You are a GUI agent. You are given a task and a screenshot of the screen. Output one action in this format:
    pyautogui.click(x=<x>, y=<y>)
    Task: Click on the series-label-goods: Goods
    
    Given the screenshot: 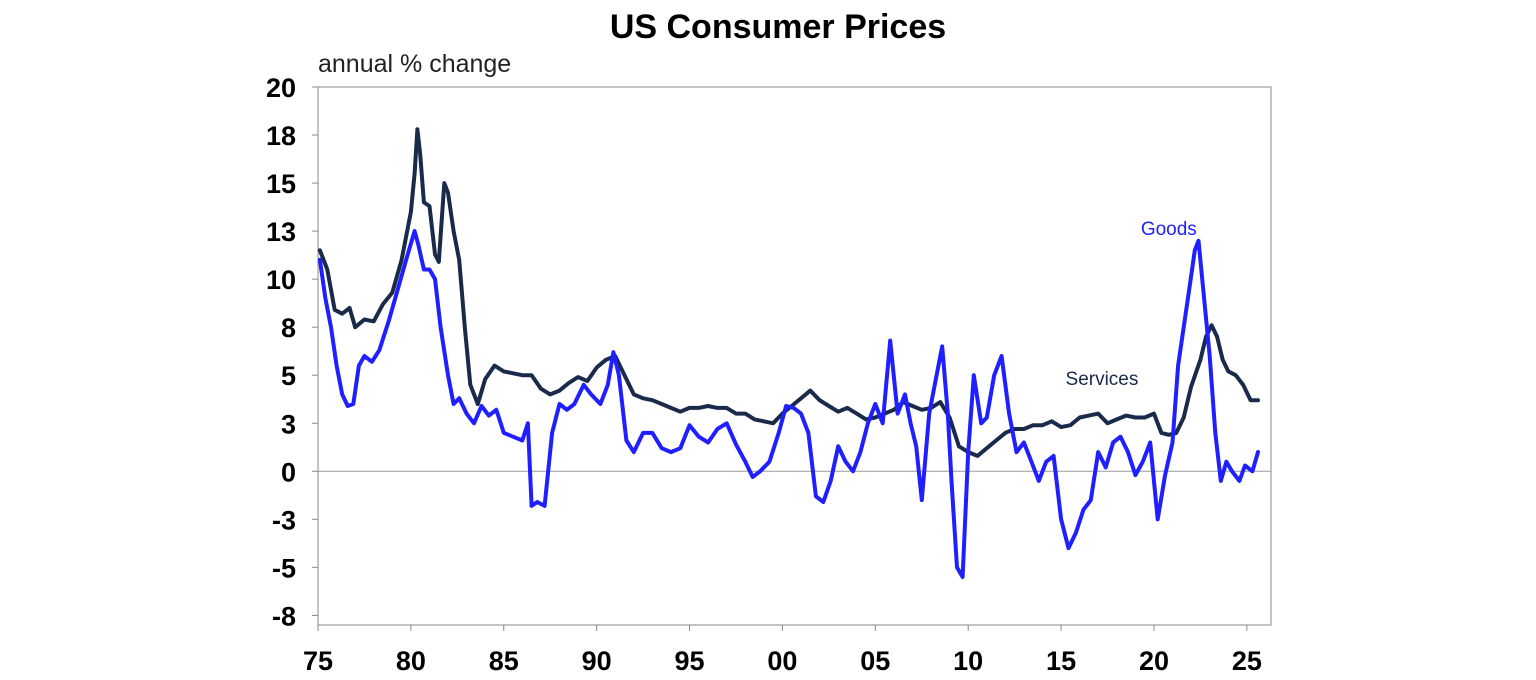 What is the action you would take?
    pyautogui.click(x=1169, y=229)
    